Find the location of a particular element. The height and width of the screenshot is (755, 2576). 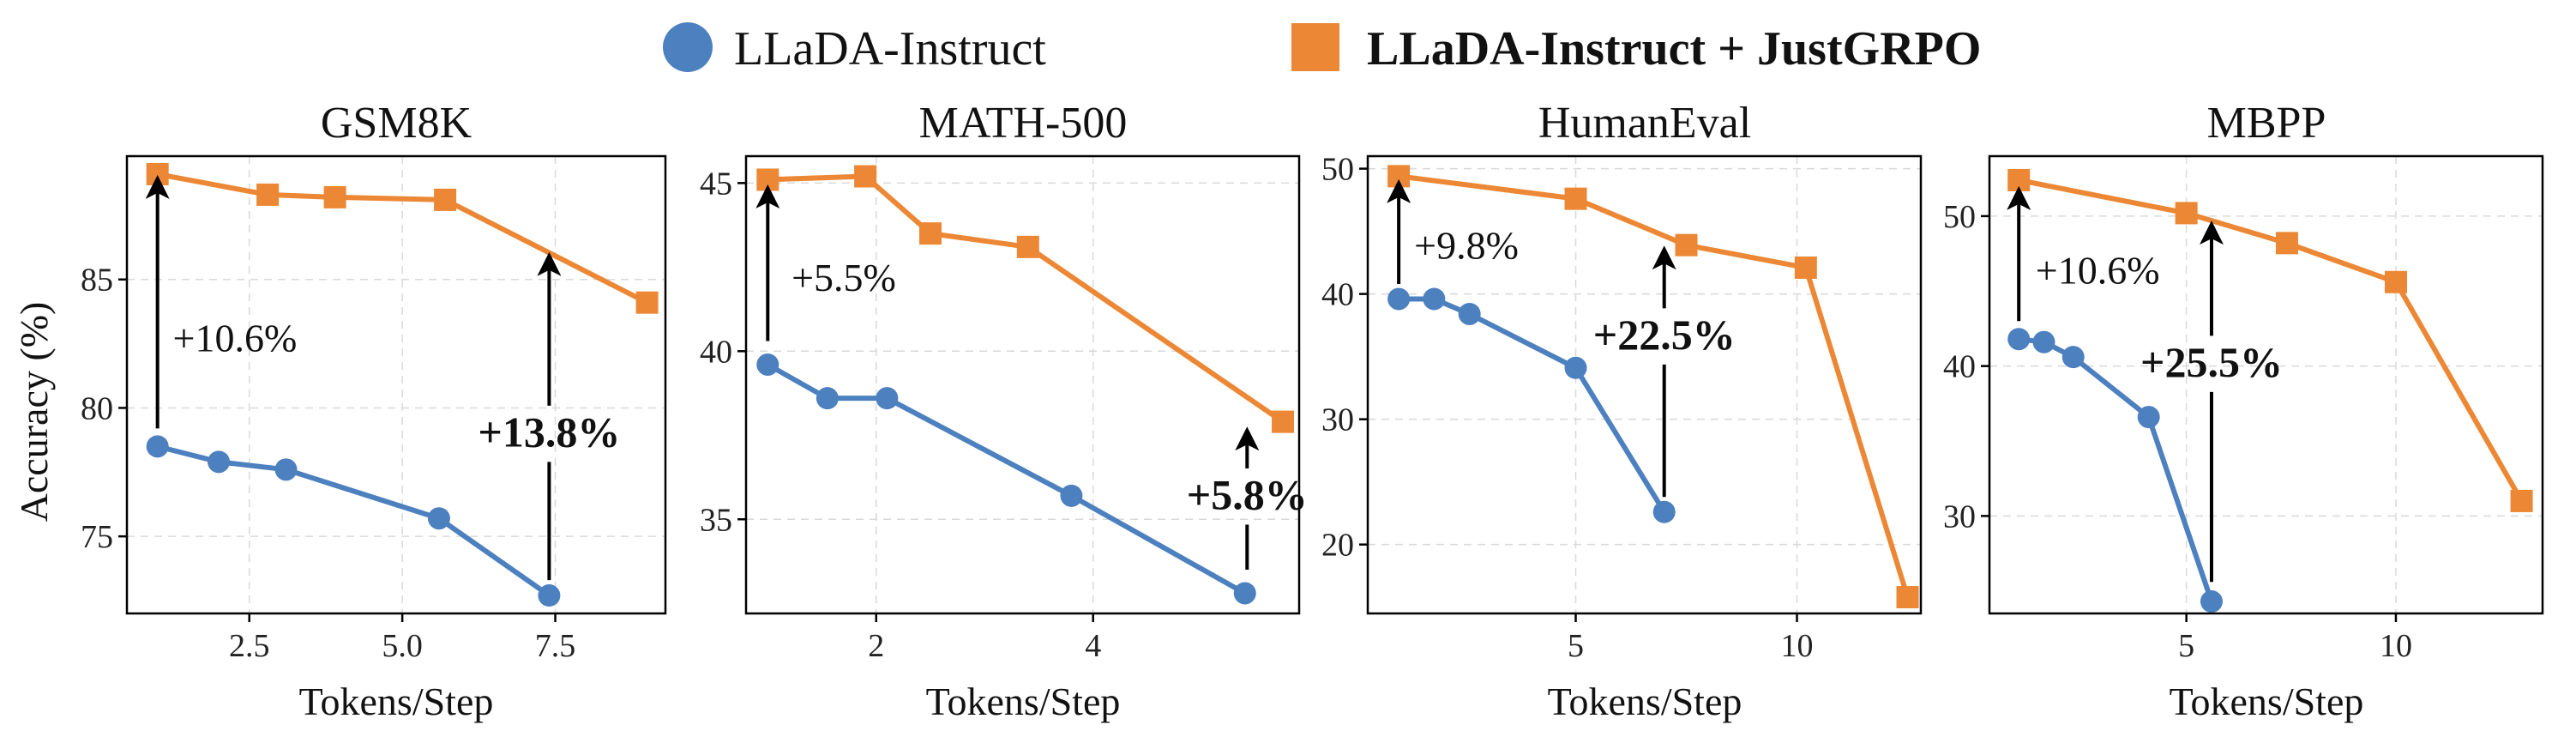

improvement-label: +22.5% is located at coordinates (1664, 335).